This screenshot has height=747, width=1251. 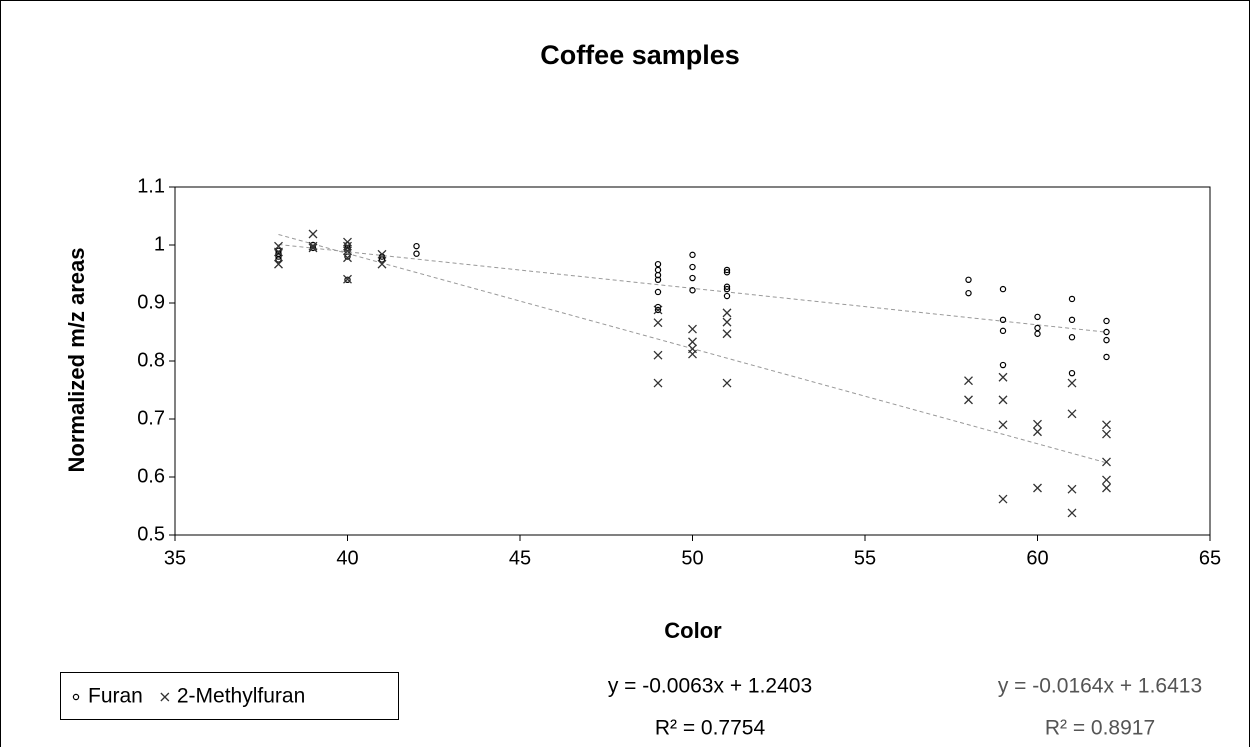 I want to click on trendline-r-squared: R² = 0.7754, so click(x=710, y=728).